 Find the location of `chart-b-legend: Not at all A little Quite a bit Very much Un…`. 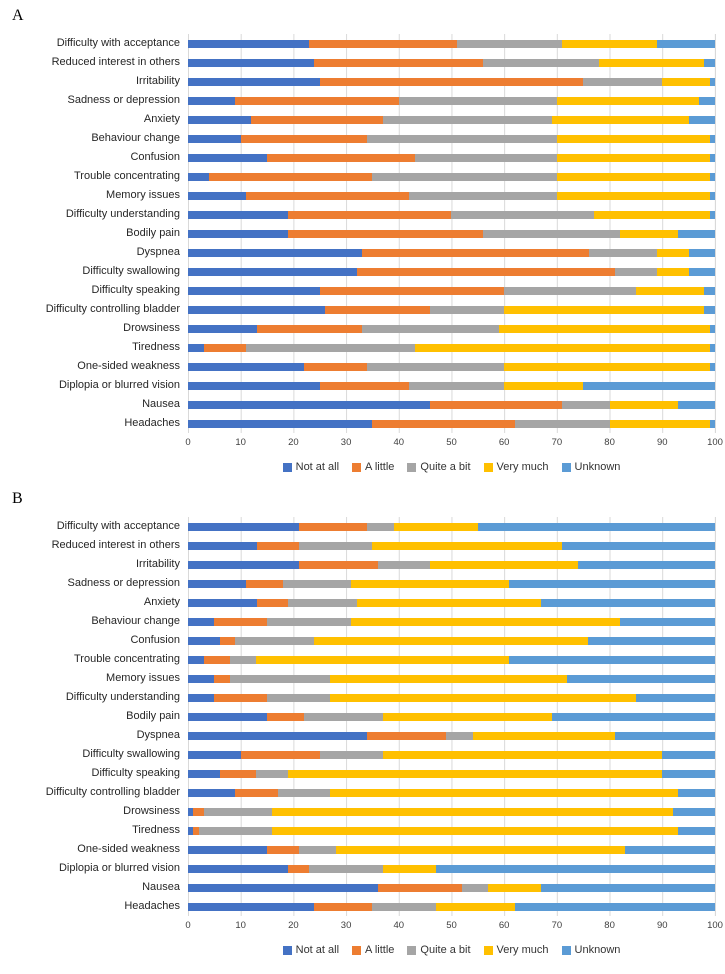

chart-b-legend: Not at all A little Quite a bit Very much Un… is located at coordinates (451, 950).